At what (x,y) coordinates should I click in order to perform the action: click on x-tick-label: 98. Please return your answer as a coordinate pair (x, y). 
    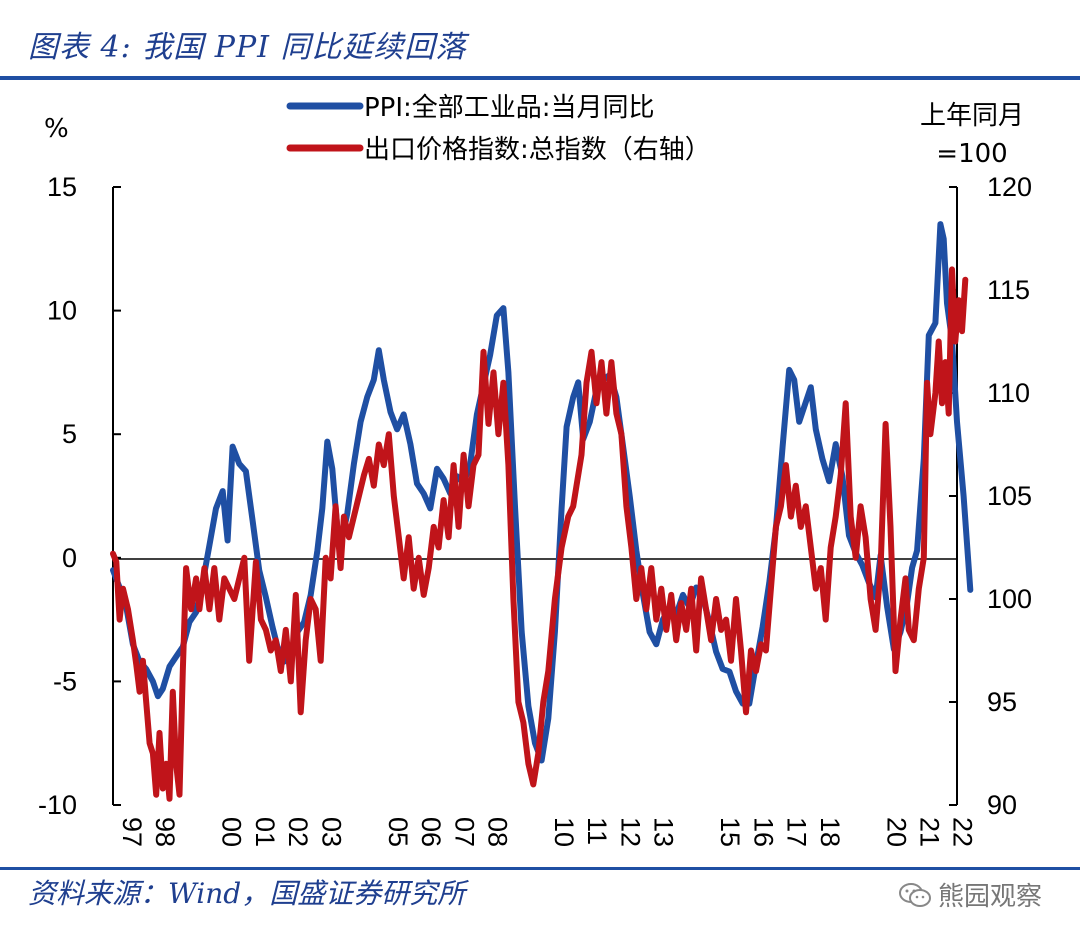
    Looking at the image, I should click on (165, 832).